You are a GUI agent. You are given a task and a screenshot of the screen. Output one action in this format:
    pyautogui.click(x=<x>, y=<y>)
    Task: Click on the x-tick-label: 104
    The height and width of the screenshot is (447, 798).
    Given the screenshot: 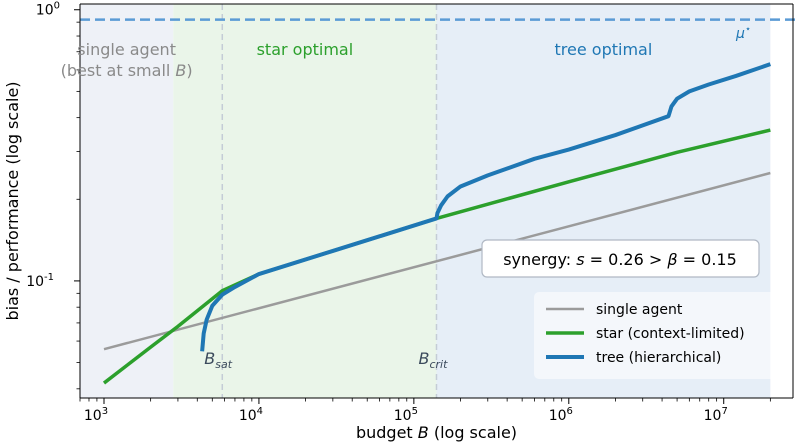 What is the action you would take?
    pyautogui.click(x=251, y=415)
    